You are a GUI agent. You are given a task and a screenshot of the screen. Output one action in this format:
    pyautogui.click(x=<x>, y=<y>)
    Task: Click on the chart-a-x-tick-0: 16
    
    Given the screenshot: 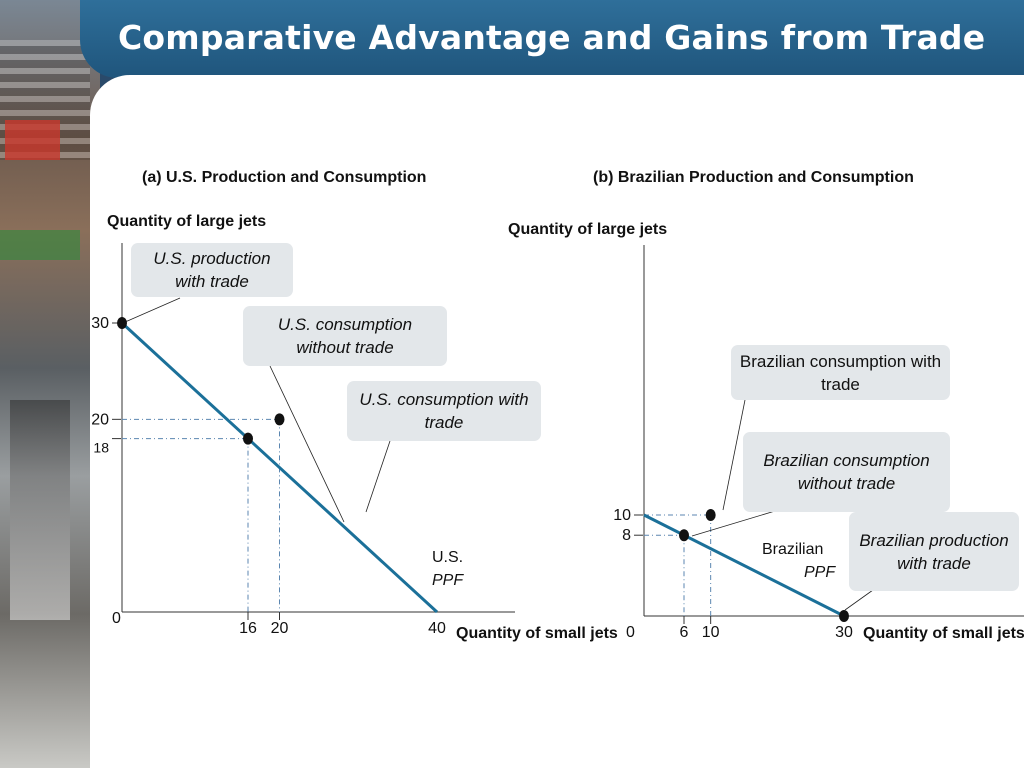 What is the action you would take?
    pyautogui.click(x=248, y=628)
    